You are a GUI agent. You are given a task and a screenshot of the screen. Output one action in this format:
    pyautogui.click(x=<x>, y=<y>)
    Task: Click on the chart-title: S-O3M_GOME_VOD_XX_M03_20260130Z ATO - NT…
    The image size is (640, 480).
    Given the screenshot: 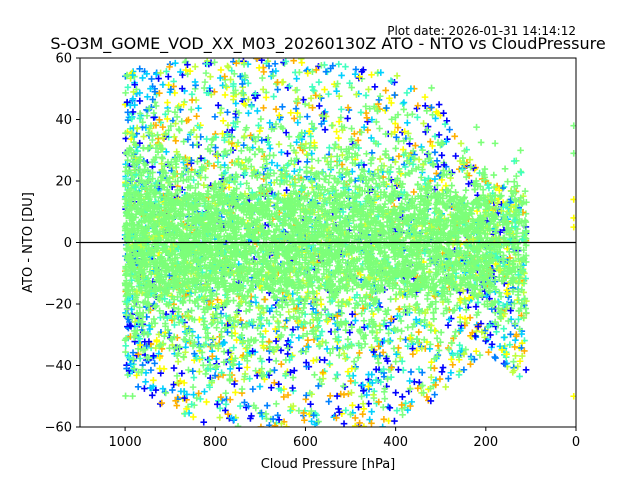 What is the action you would take?
    pyautogui.click(x=327, y=44)
    